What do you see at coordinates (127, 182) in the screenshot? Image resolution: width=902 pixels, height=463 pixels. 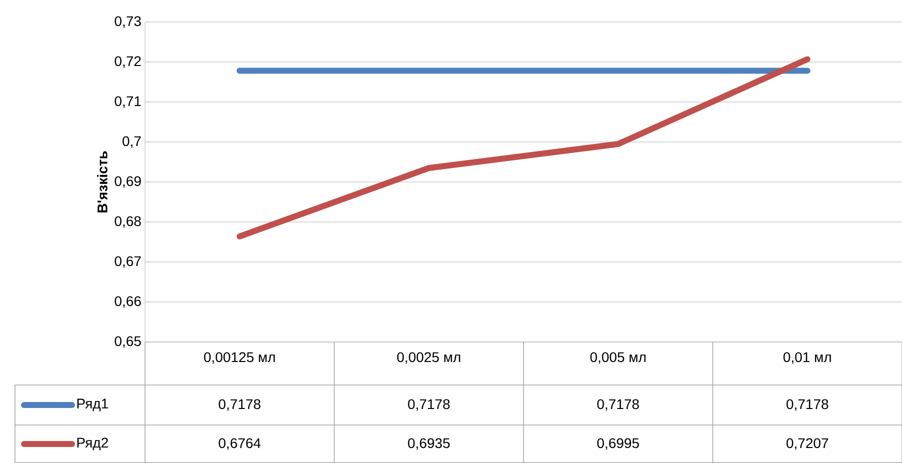 I see `y-tick-label: 0,69` at bounding box center [127, 182].